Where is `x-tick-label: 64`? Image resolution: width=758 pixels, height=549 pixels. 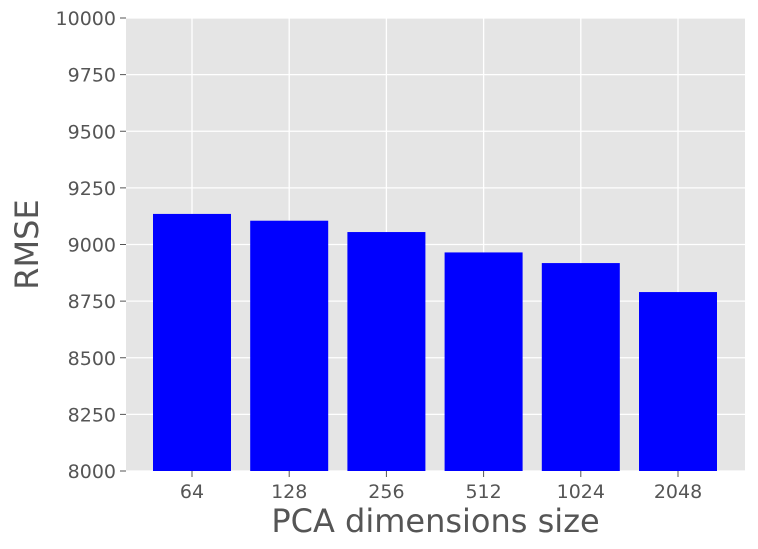 x-tick-label: 64 is located at coordinates (192, 492).